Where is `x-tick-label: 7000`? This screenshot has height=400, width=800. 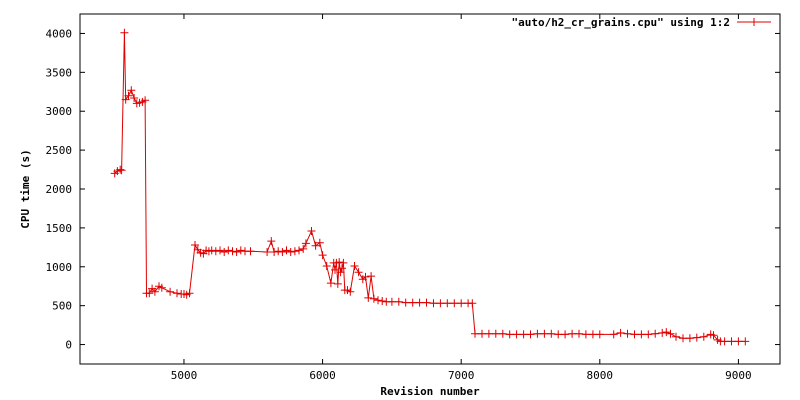 x-tick-label: 7000 is located at coordinates (461, 375).